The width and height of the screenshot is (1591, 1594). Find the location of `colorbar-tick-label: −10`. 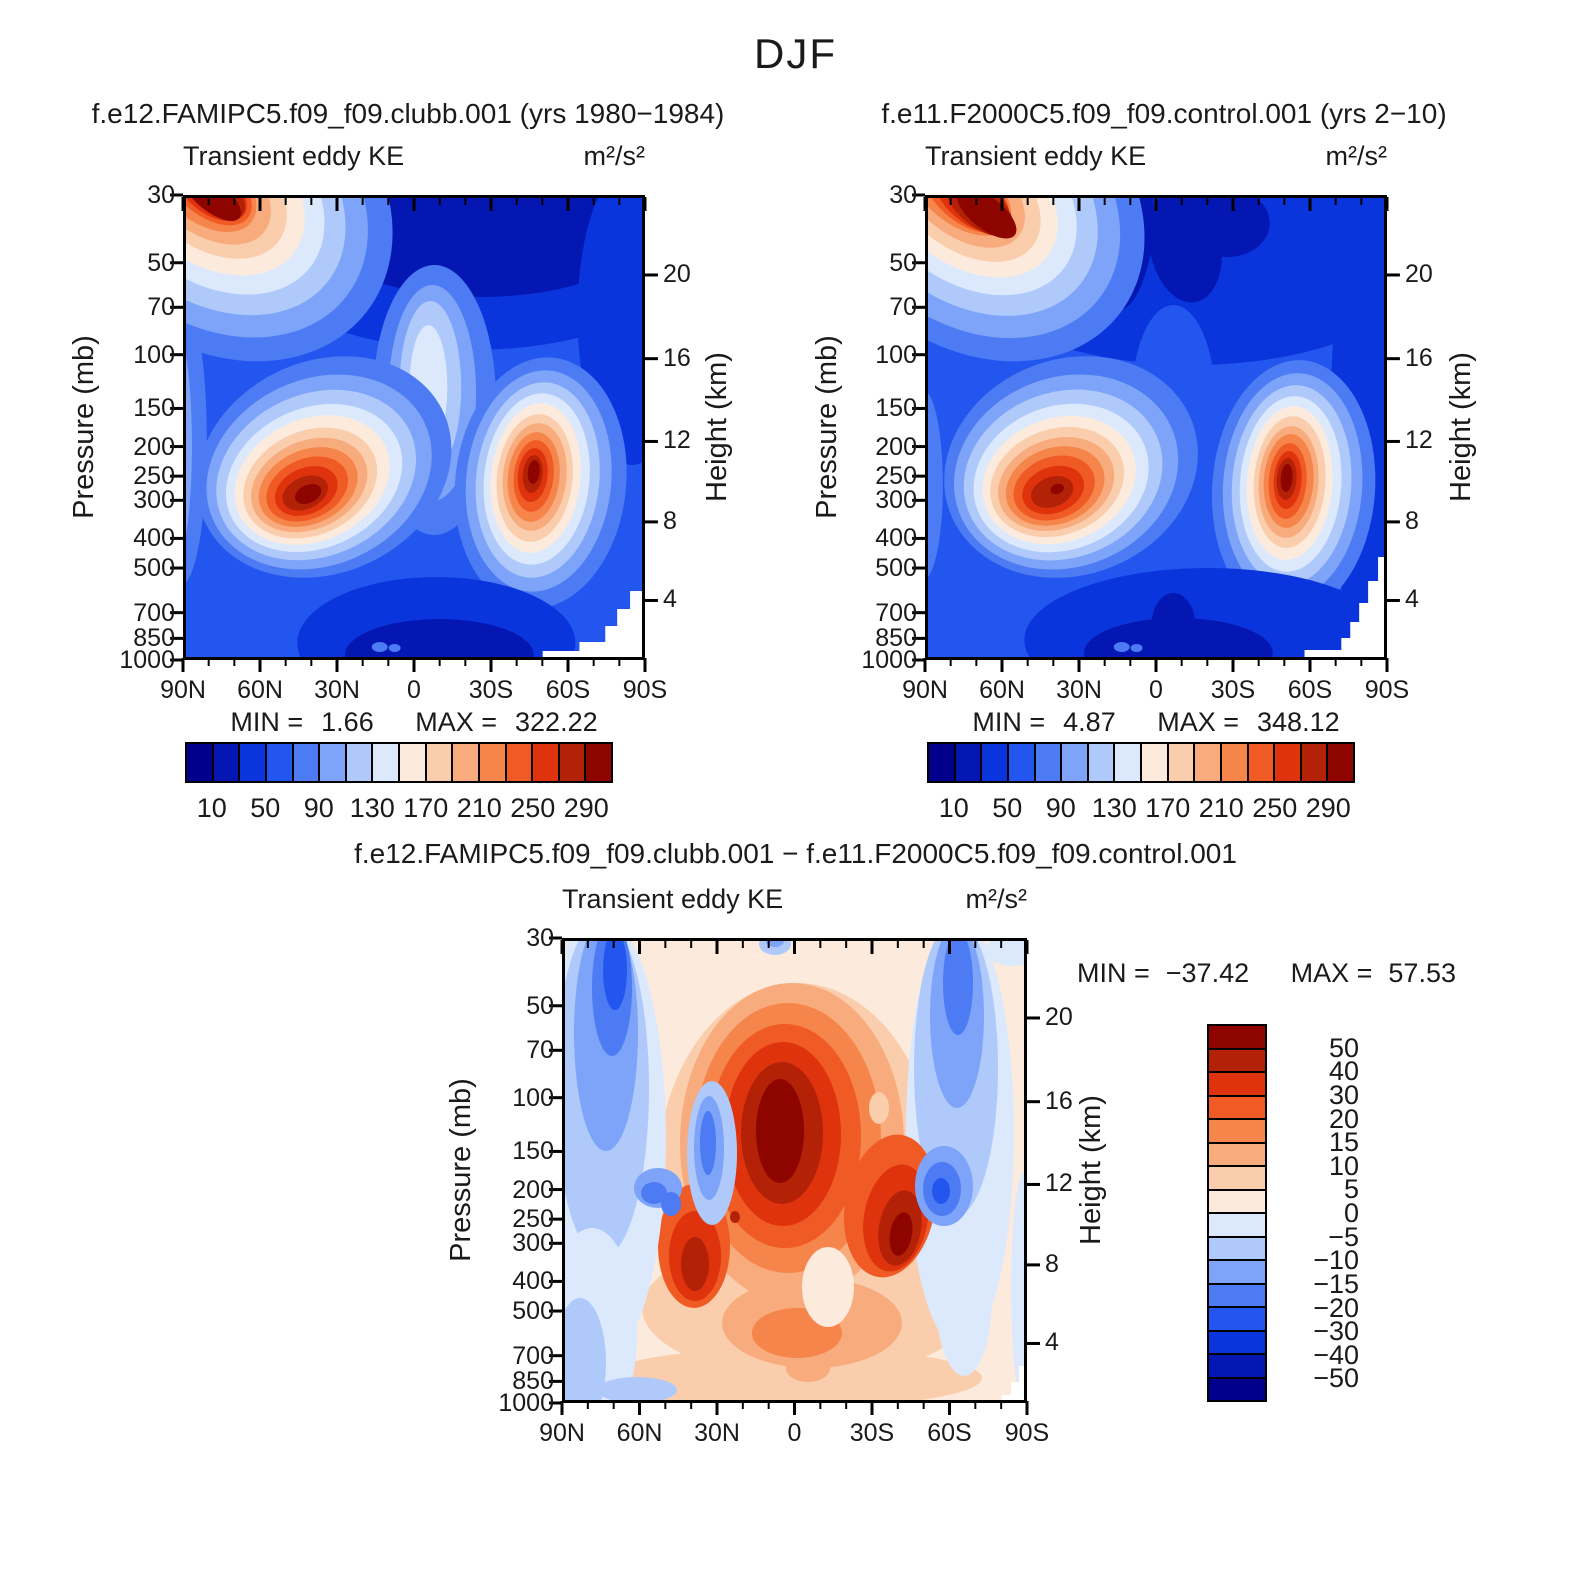

colorbar-tick-label: −10 is located at coordinates (1336, 1260).